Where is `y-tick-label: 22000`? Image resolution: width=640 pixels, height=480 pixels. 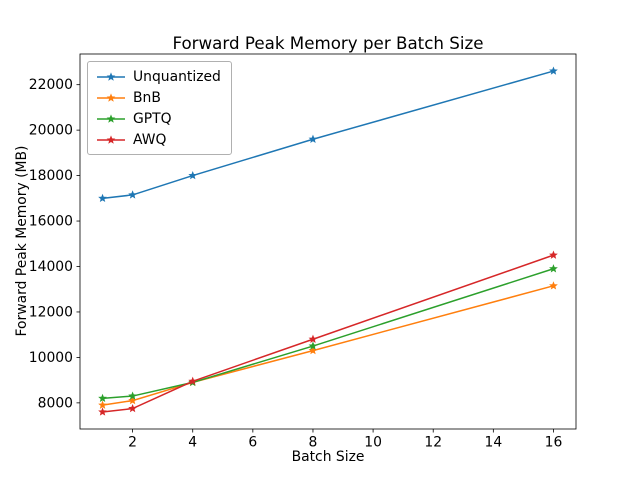 y-tick-label: 22000 is located at coordinates (51, 85).